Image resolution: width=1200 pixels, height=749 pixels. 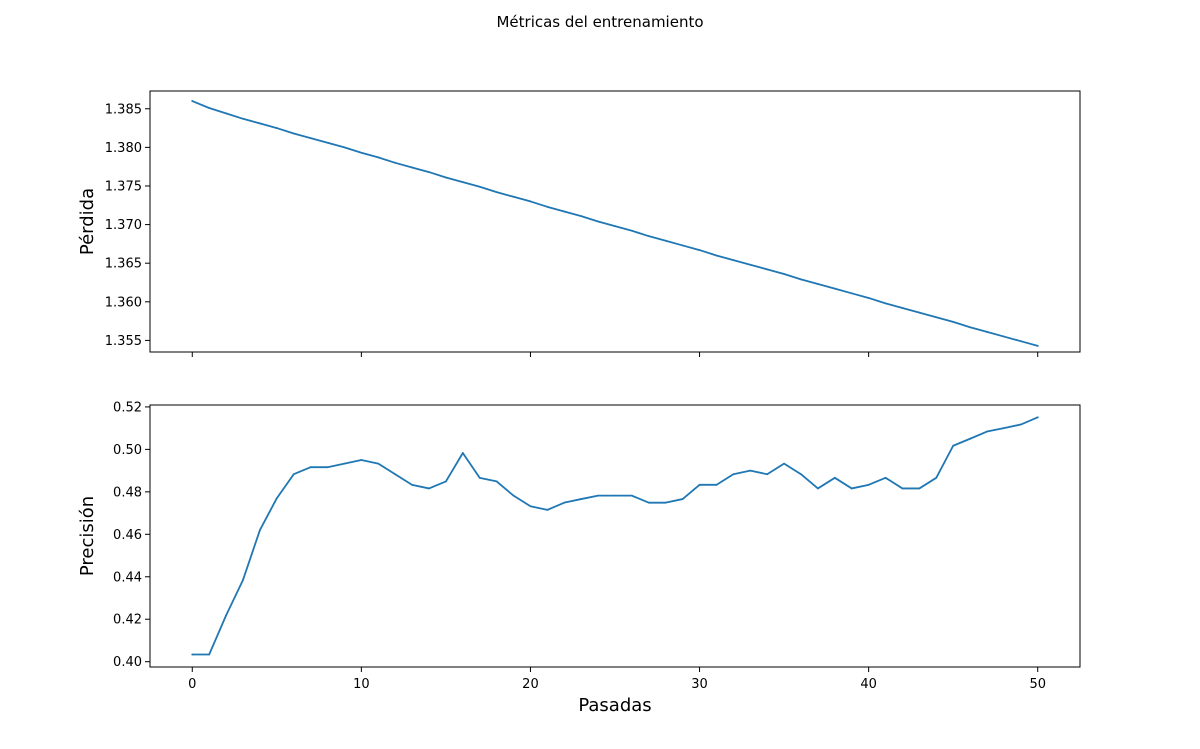 I want to click on loss-ytick-label: 1.360, so click(x=123, y=302).